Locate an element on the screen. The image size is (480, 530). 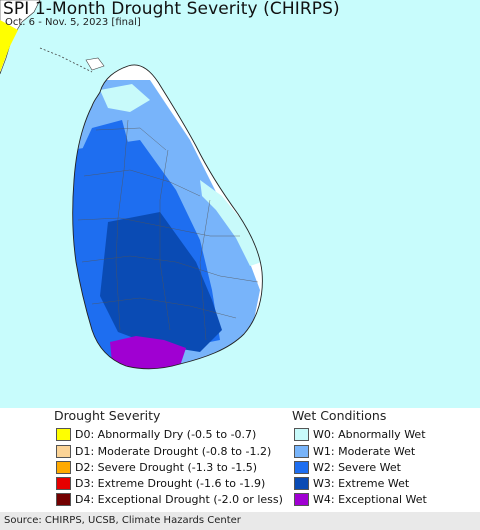
drought-legend-title: Drought Severity is located at coordinates (107, 415).